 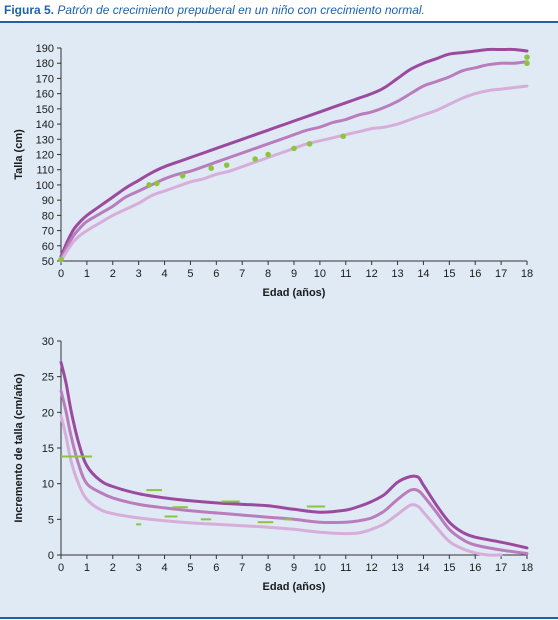 What do you see at coordinates (48, 378) in the screenshot?
I see `velocity-y-tick-label: 25` at bounding box center [48, 378].